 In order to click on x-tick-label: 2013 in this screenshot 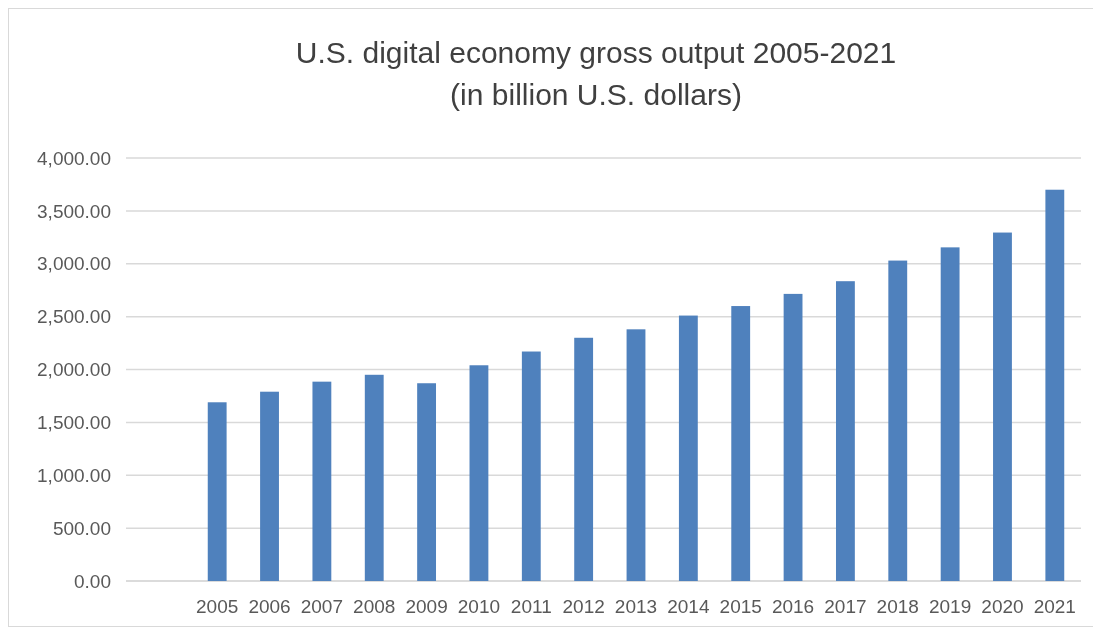, I will do `click(636, 606)`.